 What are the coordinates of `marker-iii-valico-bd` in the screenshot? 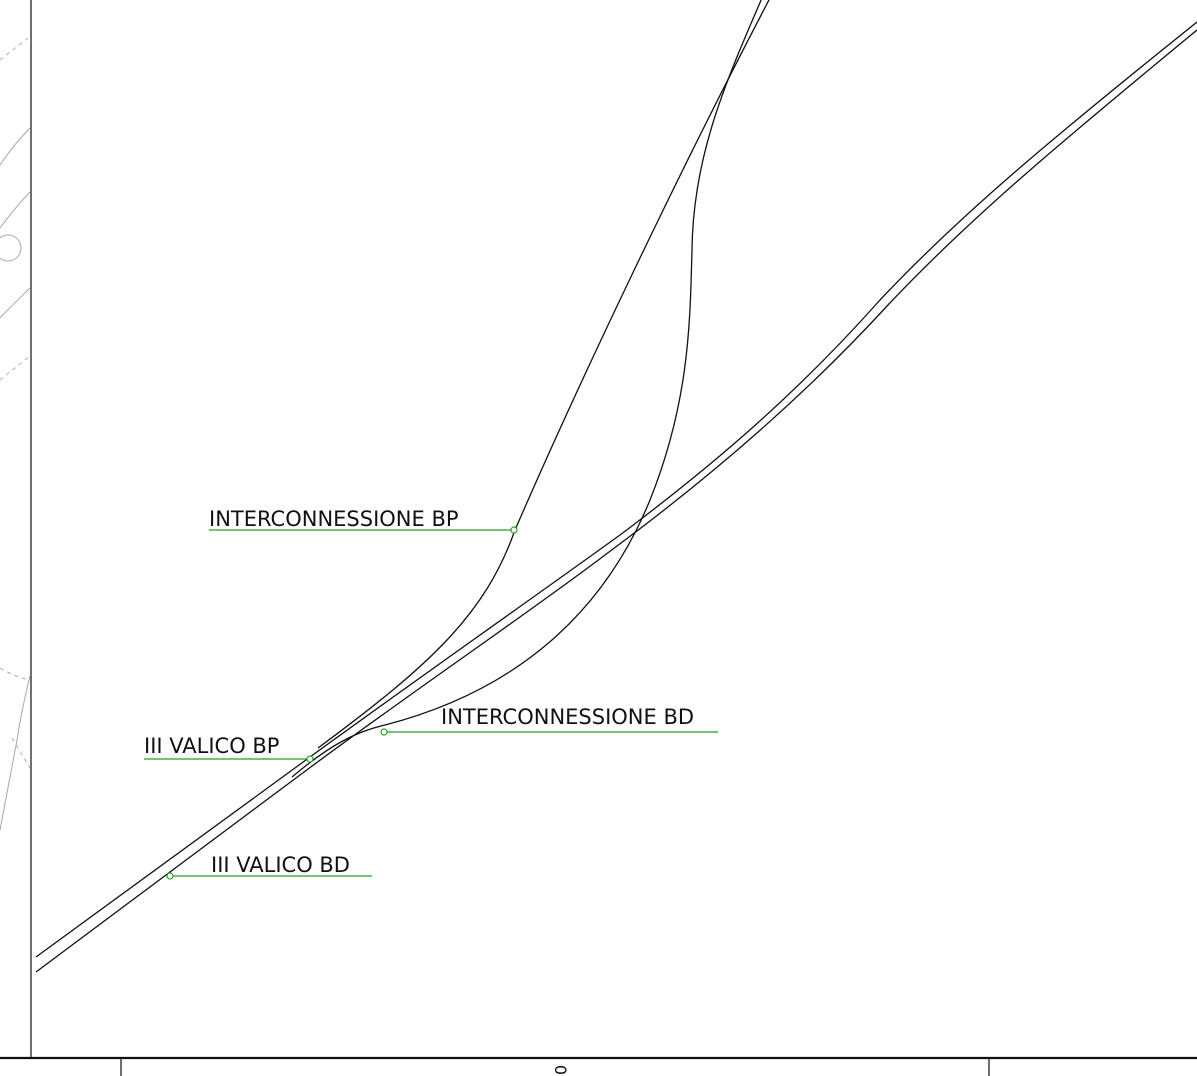 It's located at (170, 876).